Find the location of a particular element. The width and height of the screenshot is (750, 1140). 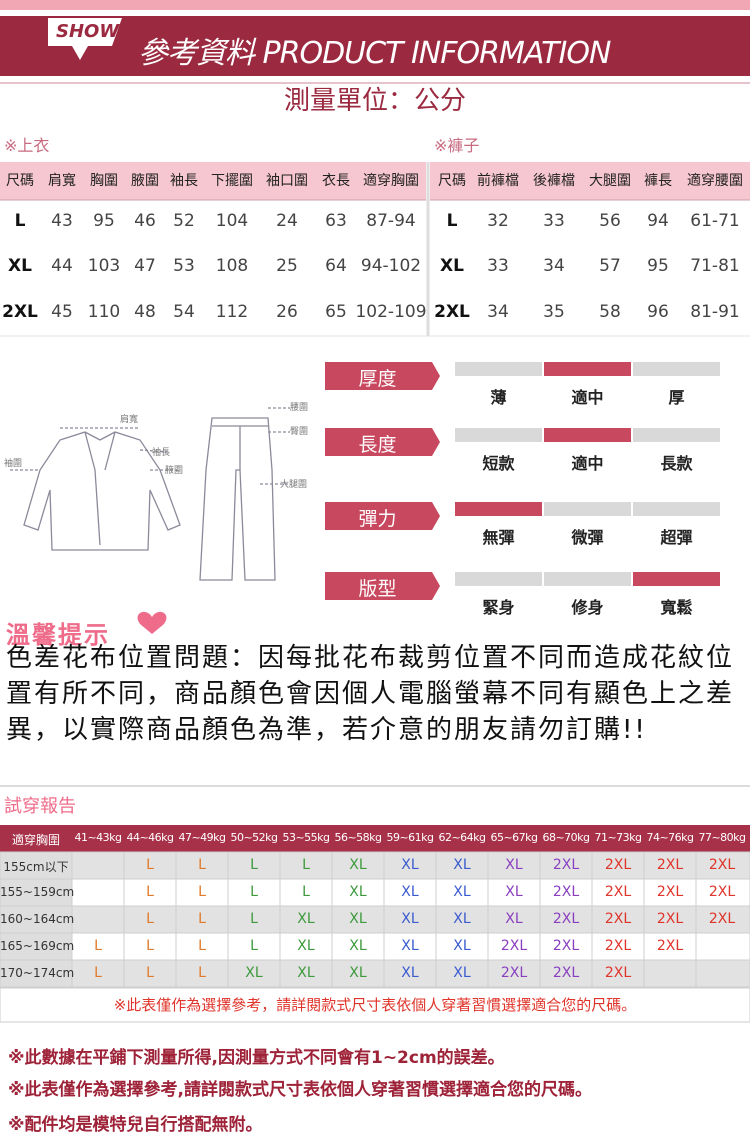

column-header: 衣長 is located at coordinates (336, 181).